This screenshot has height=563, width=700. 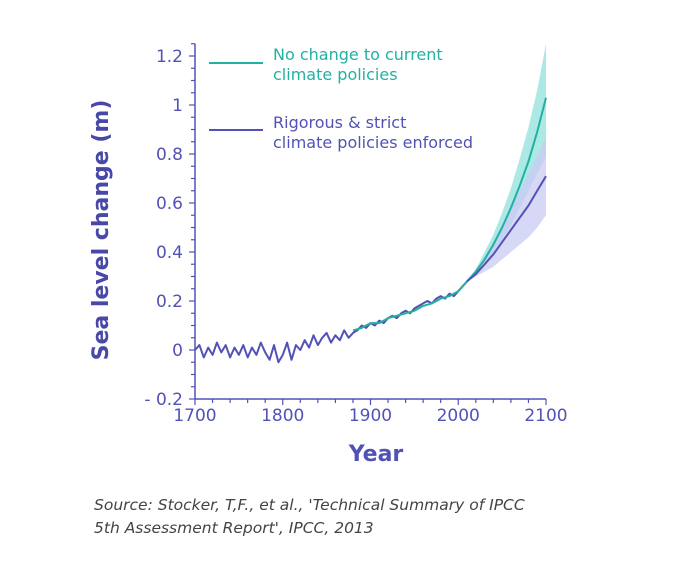 I want to click on x-tick-label: 1900, so click(x=370, y=416).